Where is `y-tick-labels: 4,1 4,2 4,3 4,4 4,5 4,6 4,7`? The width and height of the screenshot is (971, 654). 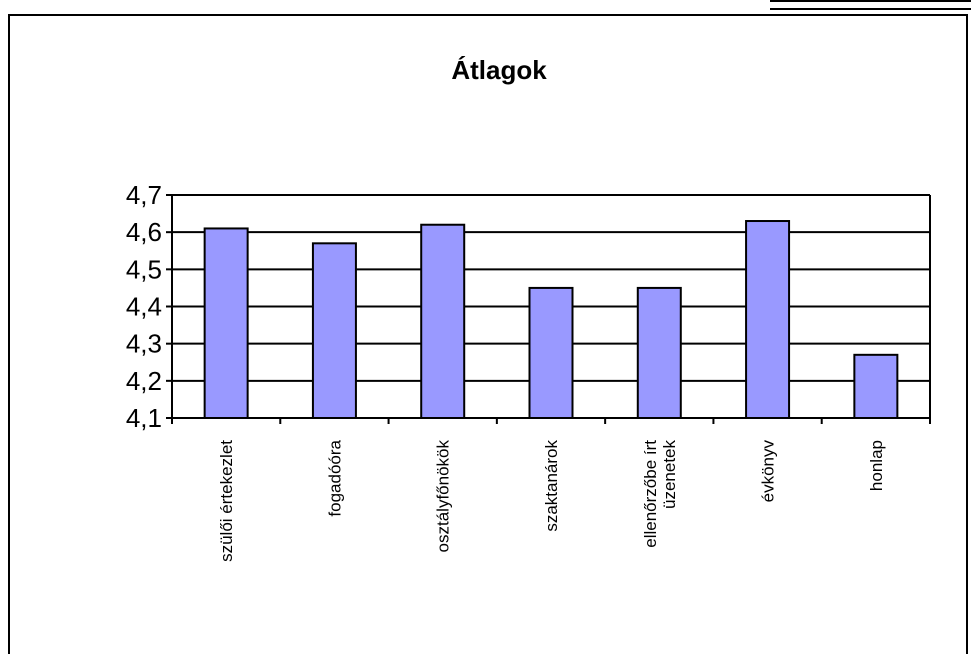
y-tick-labels: 4,1 4,2 4,3 4,4 4,5 4,6 4,7 is located at coordinates (144, 306).